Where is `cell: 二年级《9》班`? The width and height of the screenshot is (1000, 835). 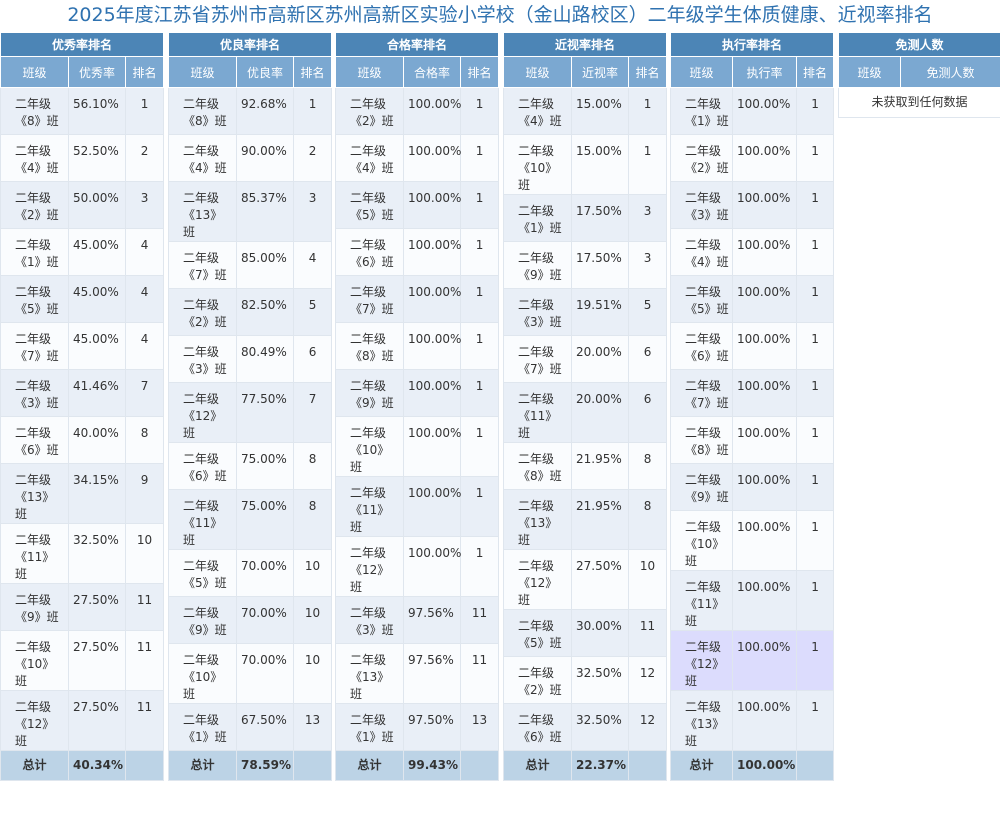
cell: 二年级《9》班 is located at coordinates (369, 393).